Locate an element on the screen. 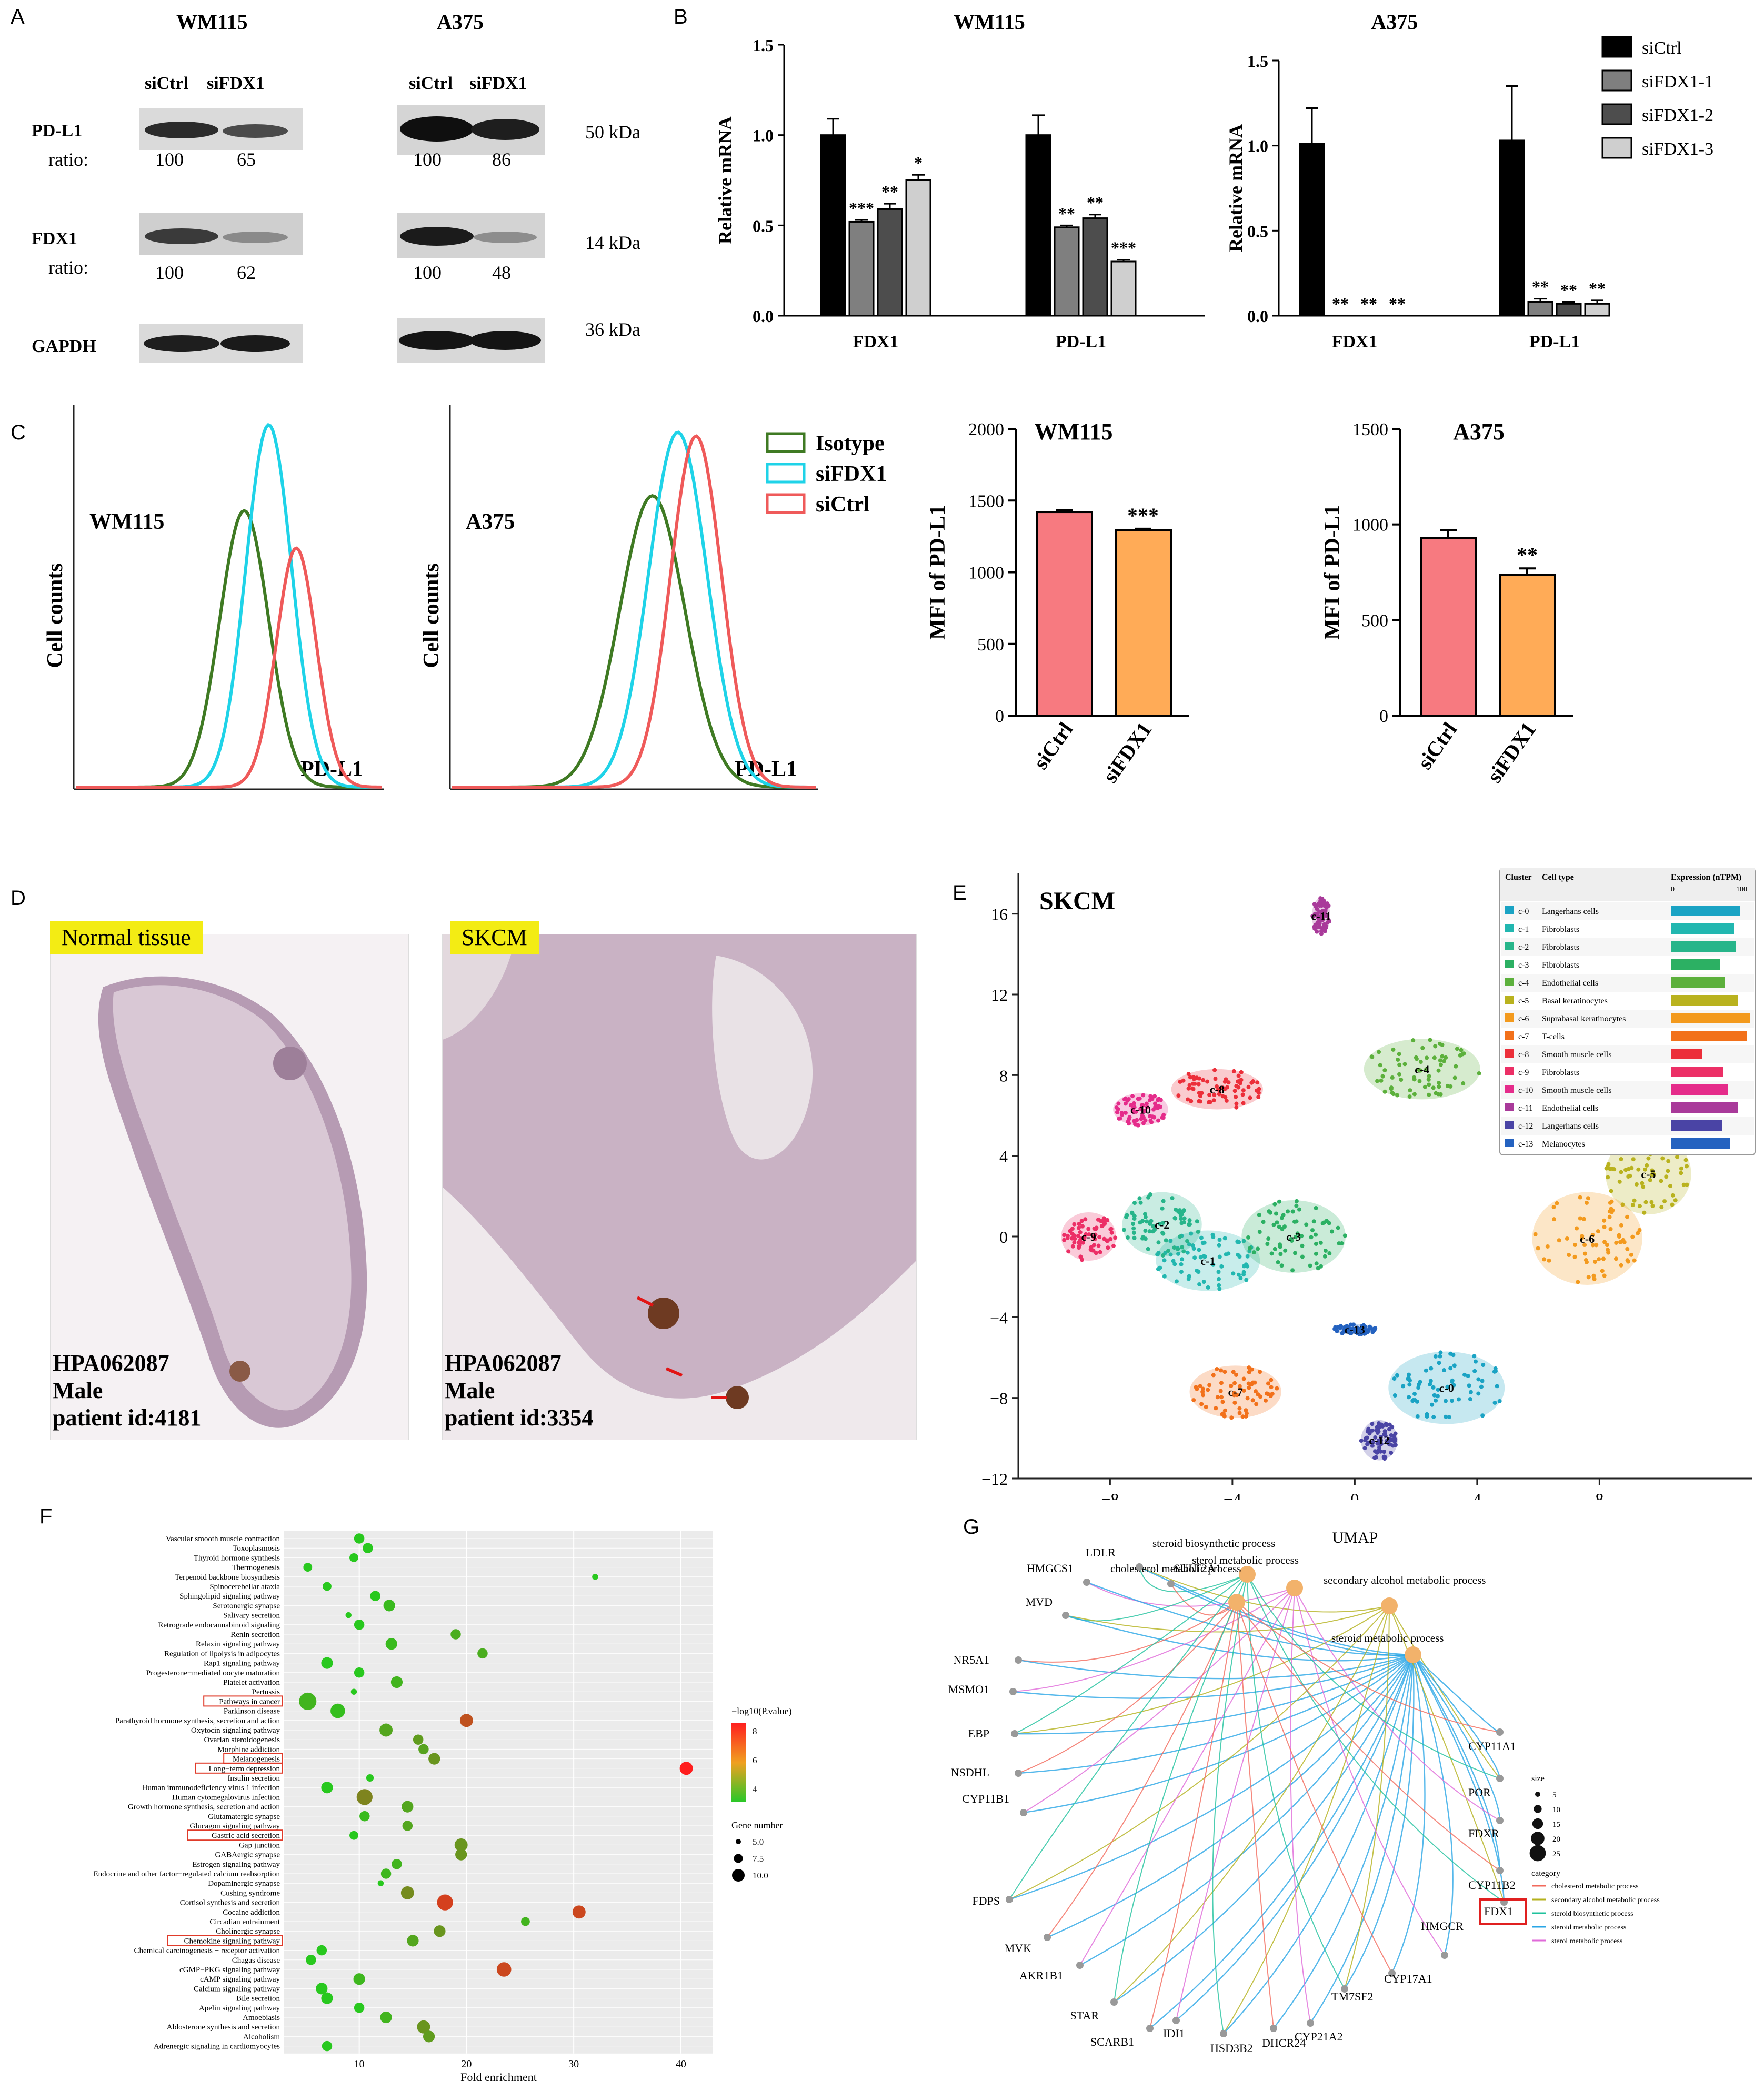 This screenshot has height=2081, width=1764. cluster-label: c-2 is located at coordinates (1162, 1224).